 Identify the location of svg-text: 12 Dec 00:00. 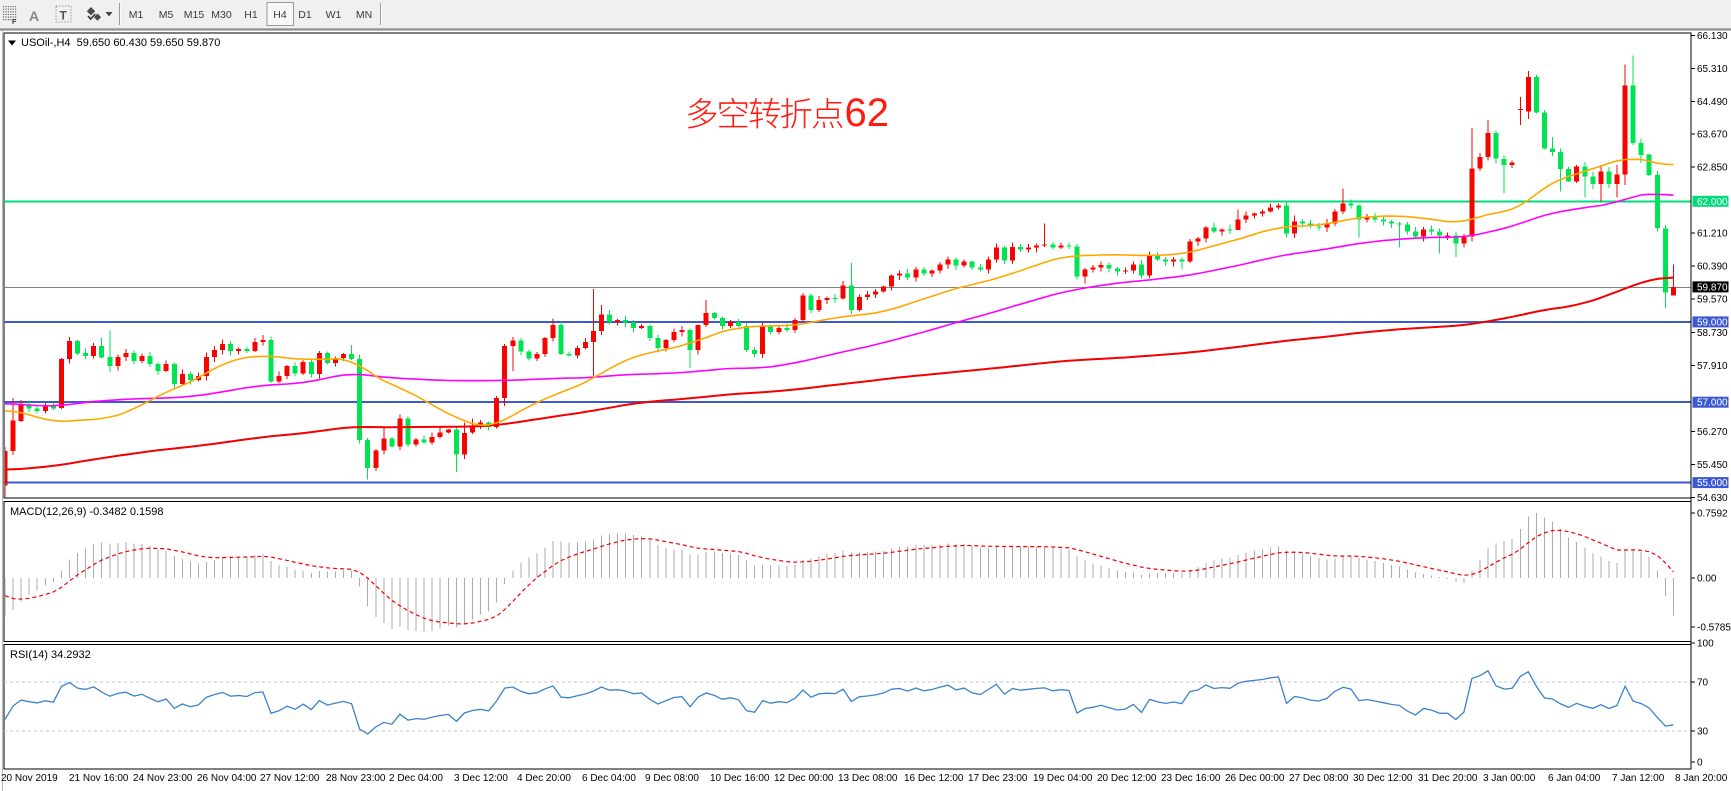
(804, 778).